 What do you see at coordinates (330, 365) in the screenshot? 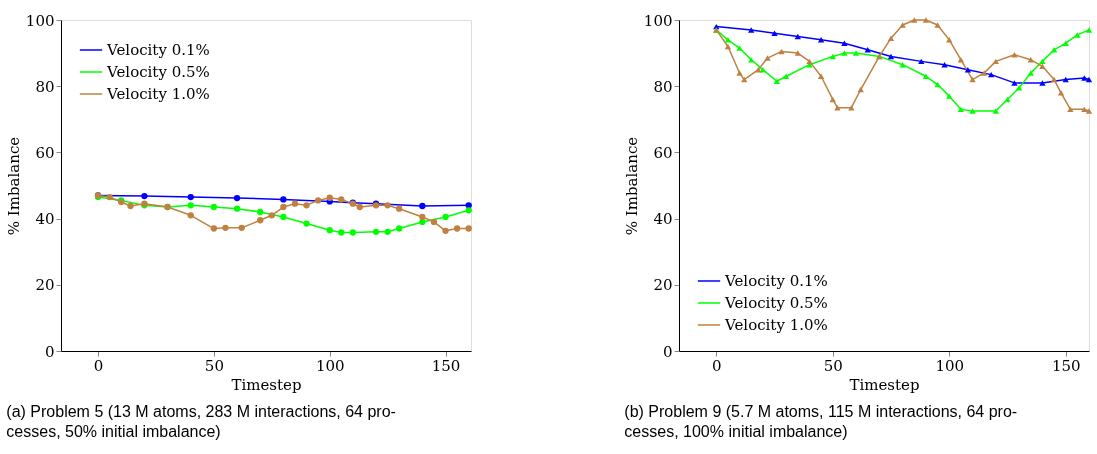
I see `x-tick-label: 100` at bounding box center [330, 365].